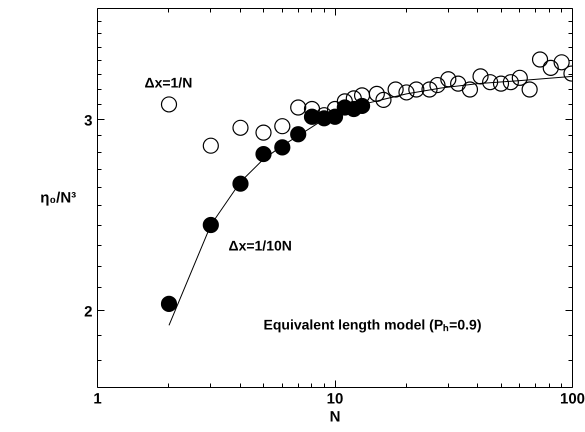 The image size is (585, 432). What do you see at coordinates (335, 399) in the screenshot?
I see `x-tick-label: 10` at bounding box center [335, 399].